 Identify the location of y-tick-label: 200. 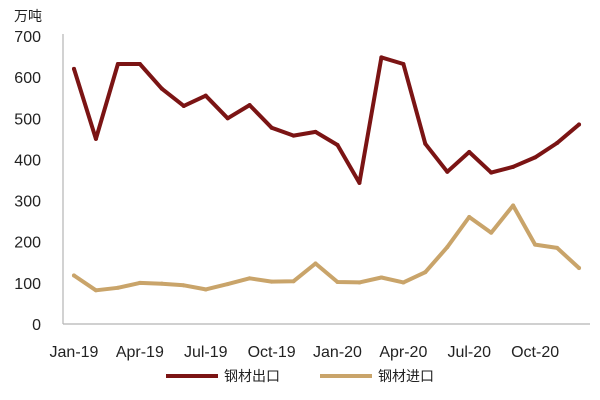
(27, 243).